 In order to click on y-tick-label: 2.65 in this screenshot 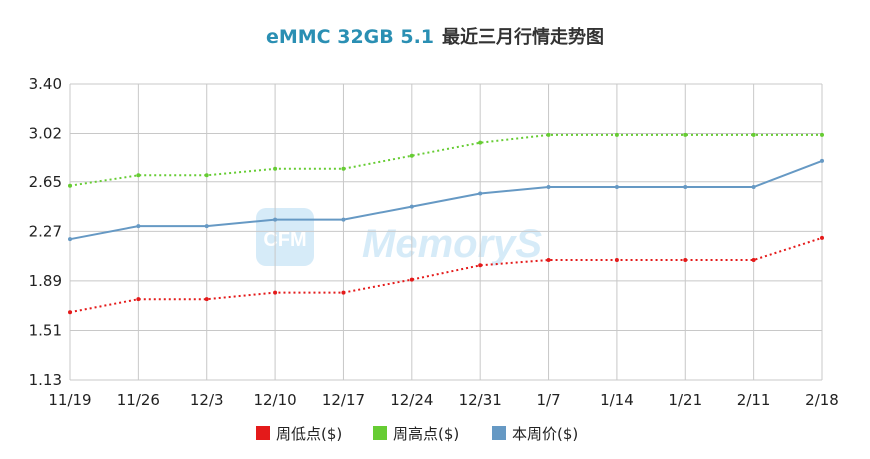, I will do `click(45, 182)`.